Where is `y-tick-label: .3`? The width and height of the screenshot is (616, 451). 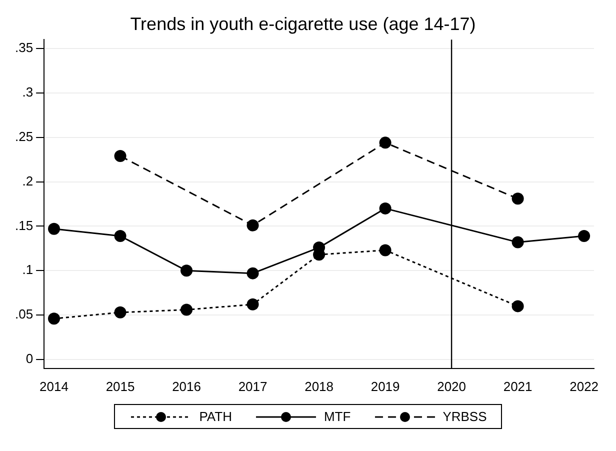 y-tick-label: .3 is located at coordinates (28, 92).